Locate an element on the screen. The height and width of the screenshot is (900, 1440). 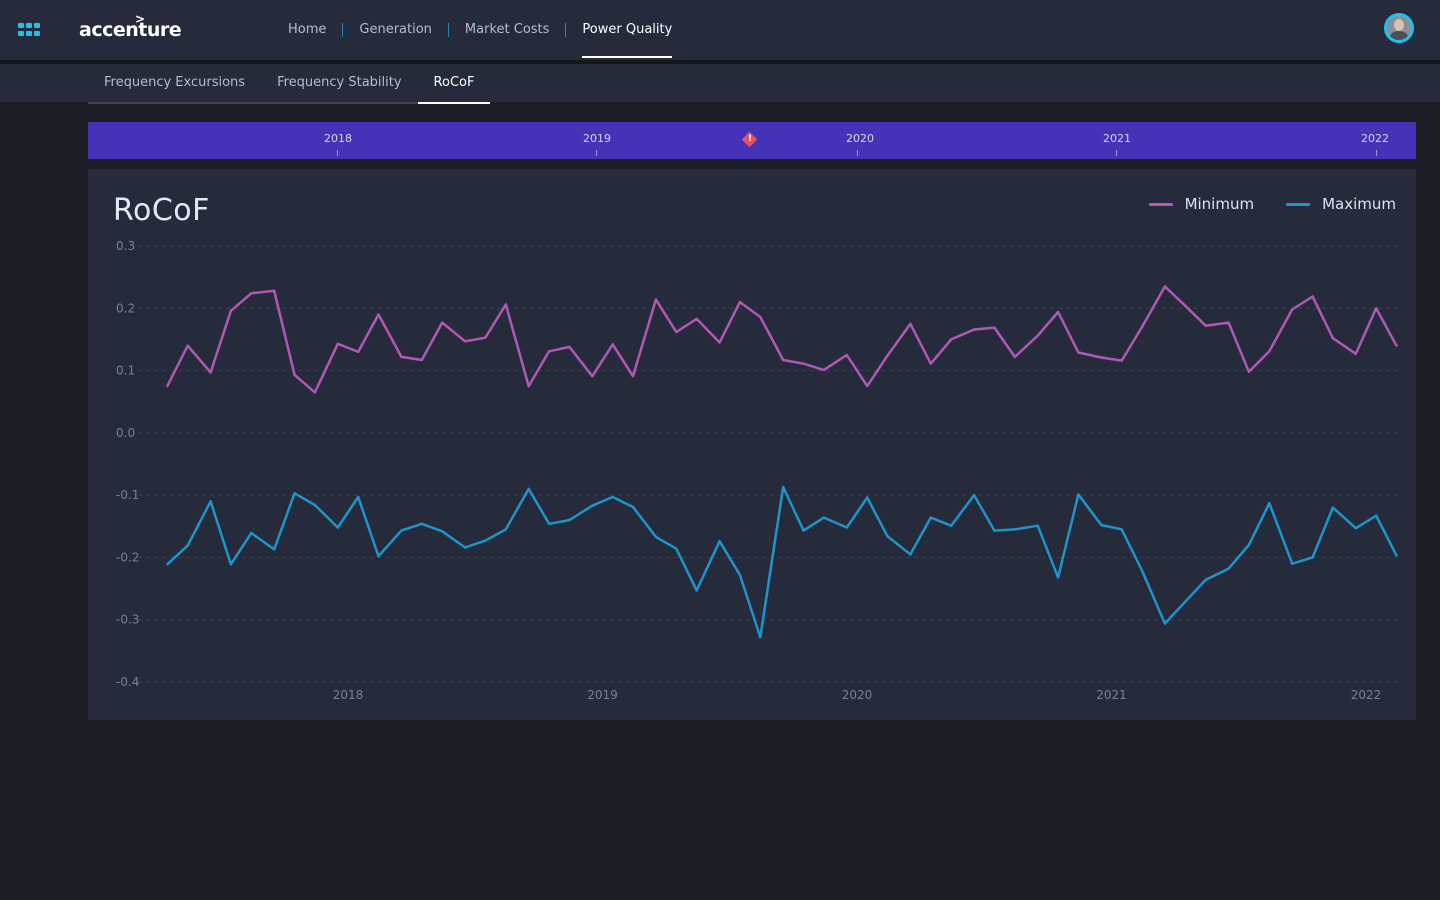
nav-generation: Generation is located at coordinates (395, 29).